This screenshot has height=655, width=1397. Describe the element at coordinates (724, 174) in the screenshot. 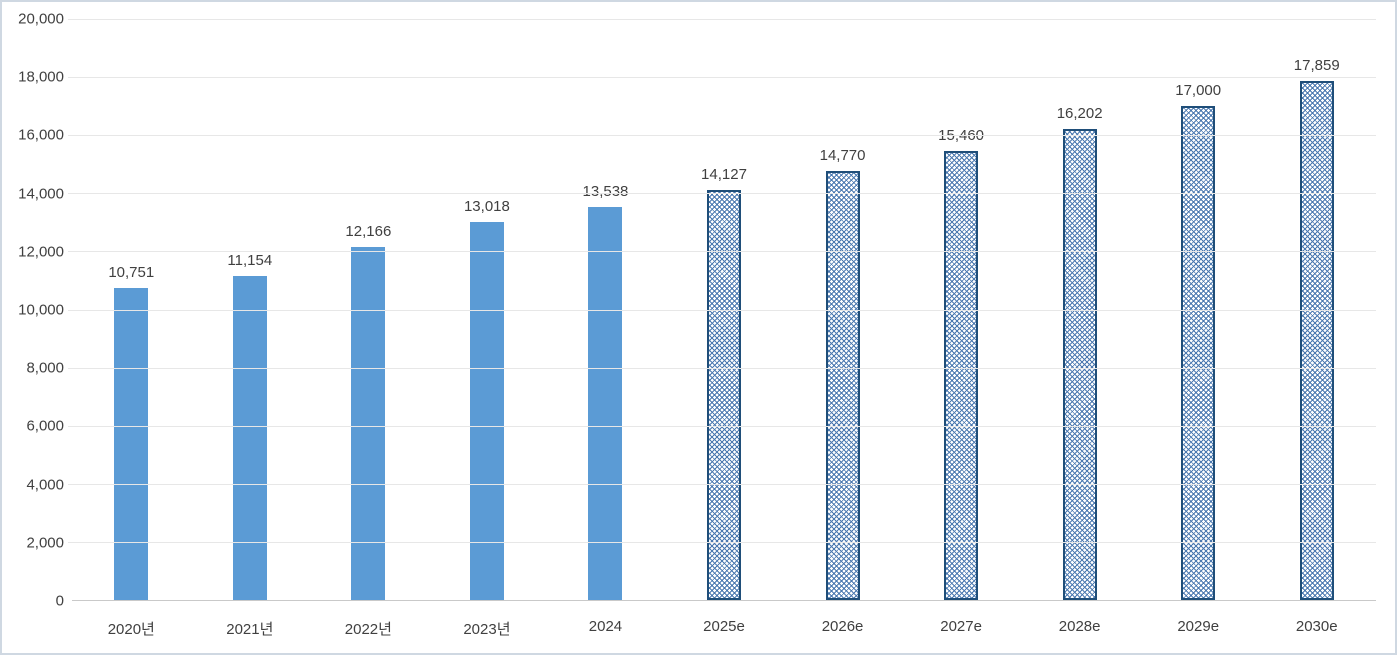

I see `bar-value-label: 14,127` at that location.